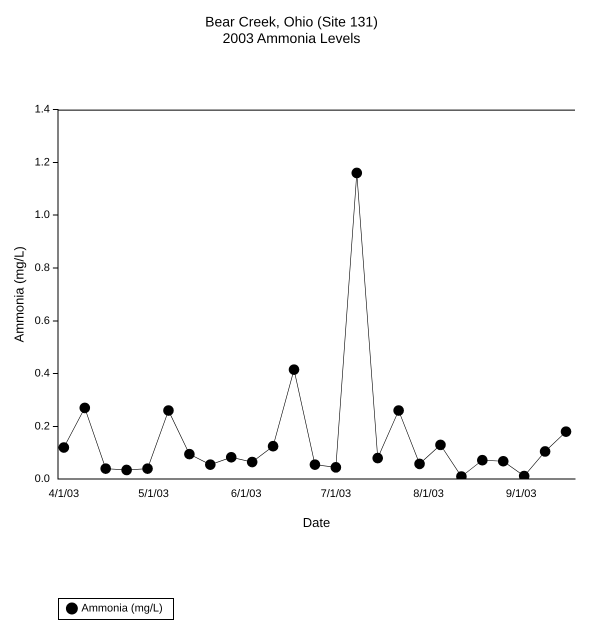 The width and height of the screenshot is (595, 636). I want to click on x-tick-label: 6/1/03, so click(246, 494).